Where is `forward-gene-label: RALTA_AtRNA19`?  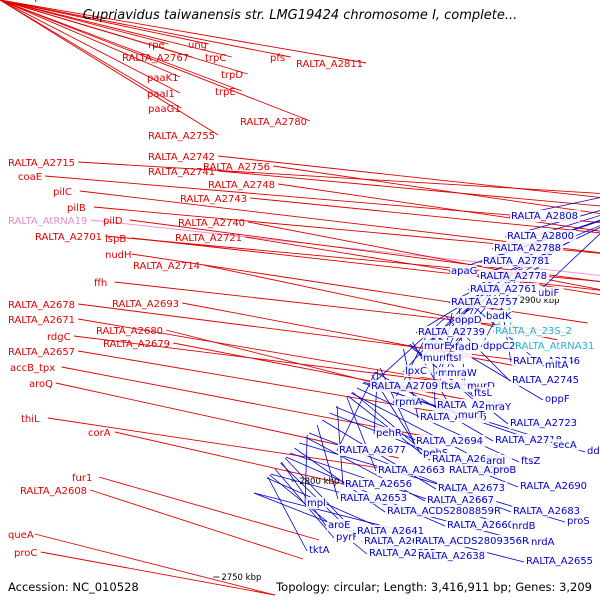 forward-gene-label: RALTA_AtRNA19 is located at coordinates (47, 221).